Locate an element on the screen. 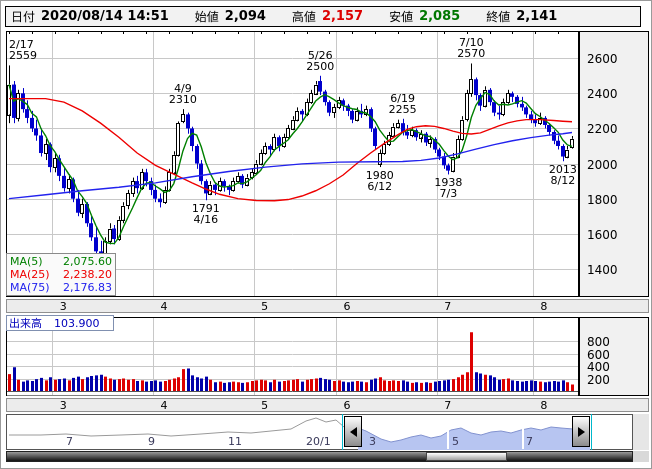  high-value: 2,157 is located at coordinates (342, 16).